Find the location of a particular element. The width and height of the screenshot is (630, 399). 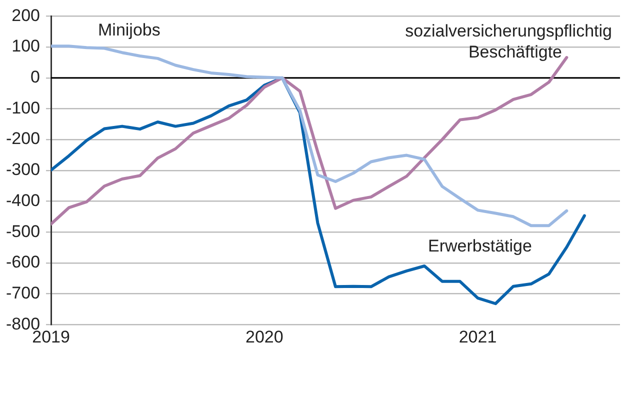

y-tick-label: 0 is located at coordinates (35, 77).